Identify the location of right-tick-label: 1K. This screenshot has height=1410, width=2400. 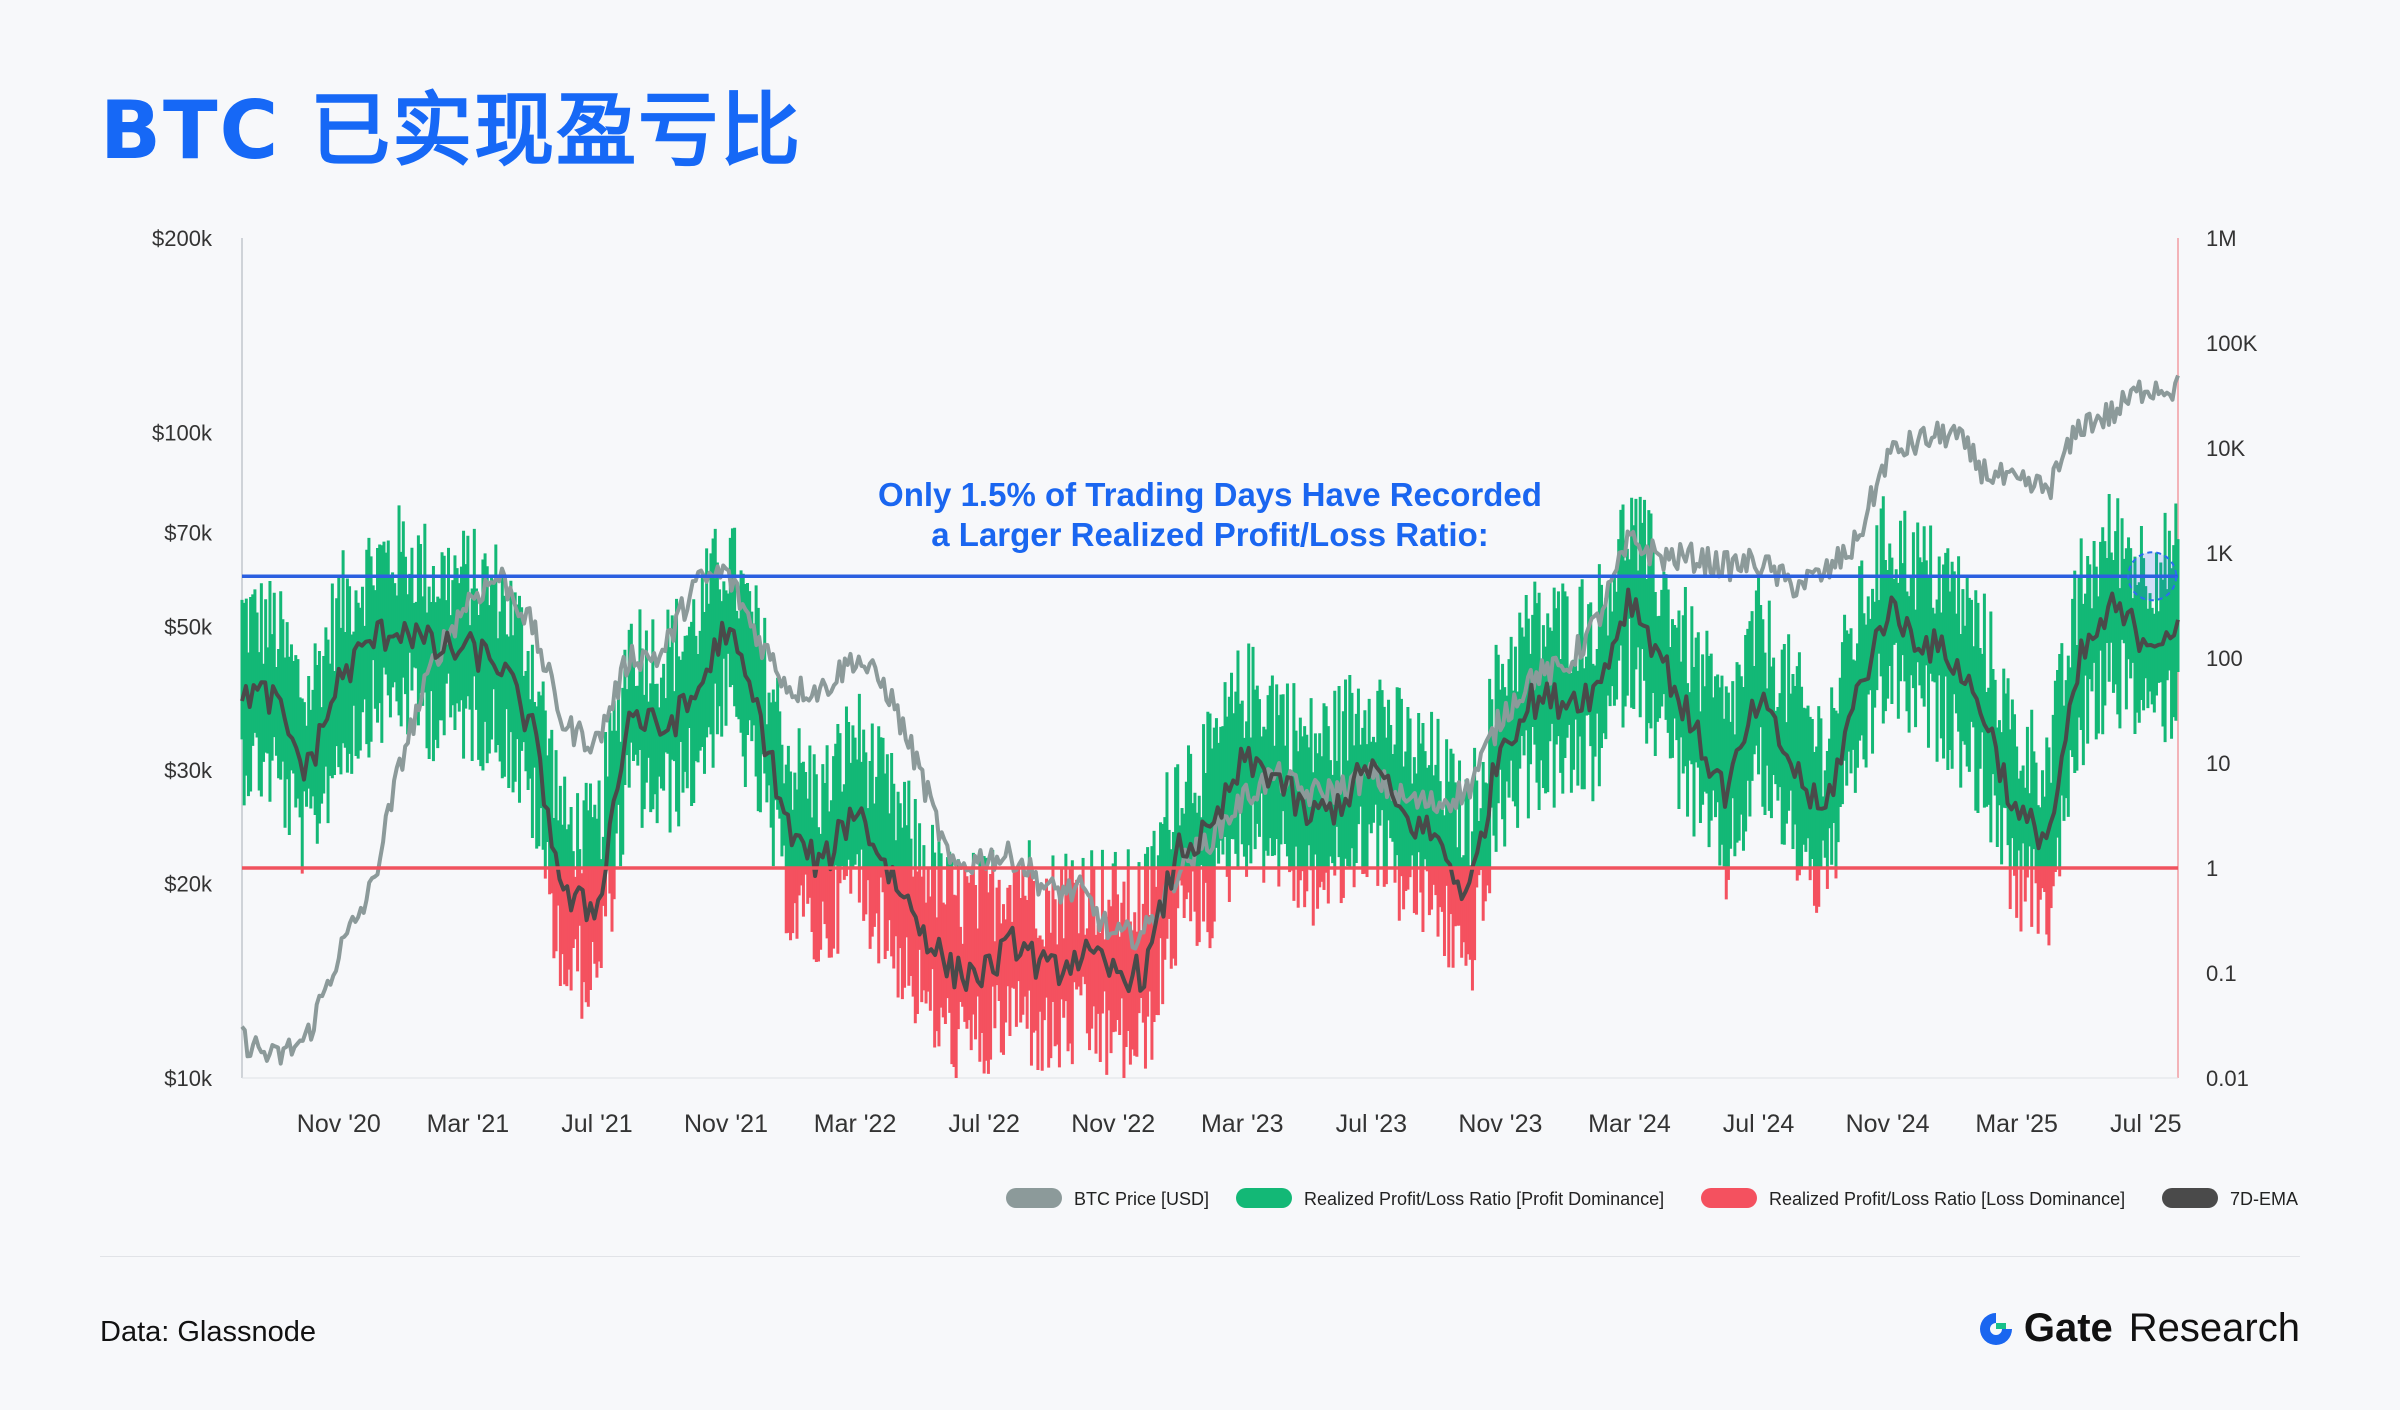
(2219, 553).